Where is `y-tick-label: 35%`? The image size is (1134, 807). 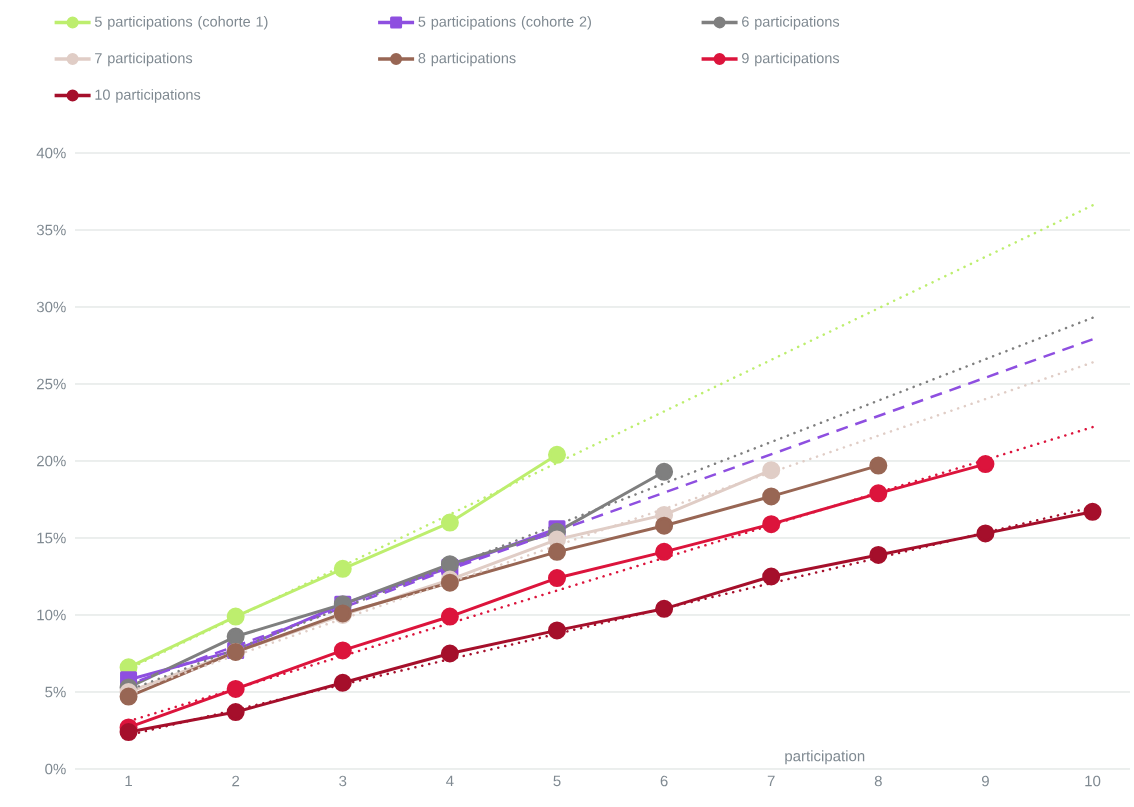 y-tick-label: 35% is located at coordinates (51, 230).